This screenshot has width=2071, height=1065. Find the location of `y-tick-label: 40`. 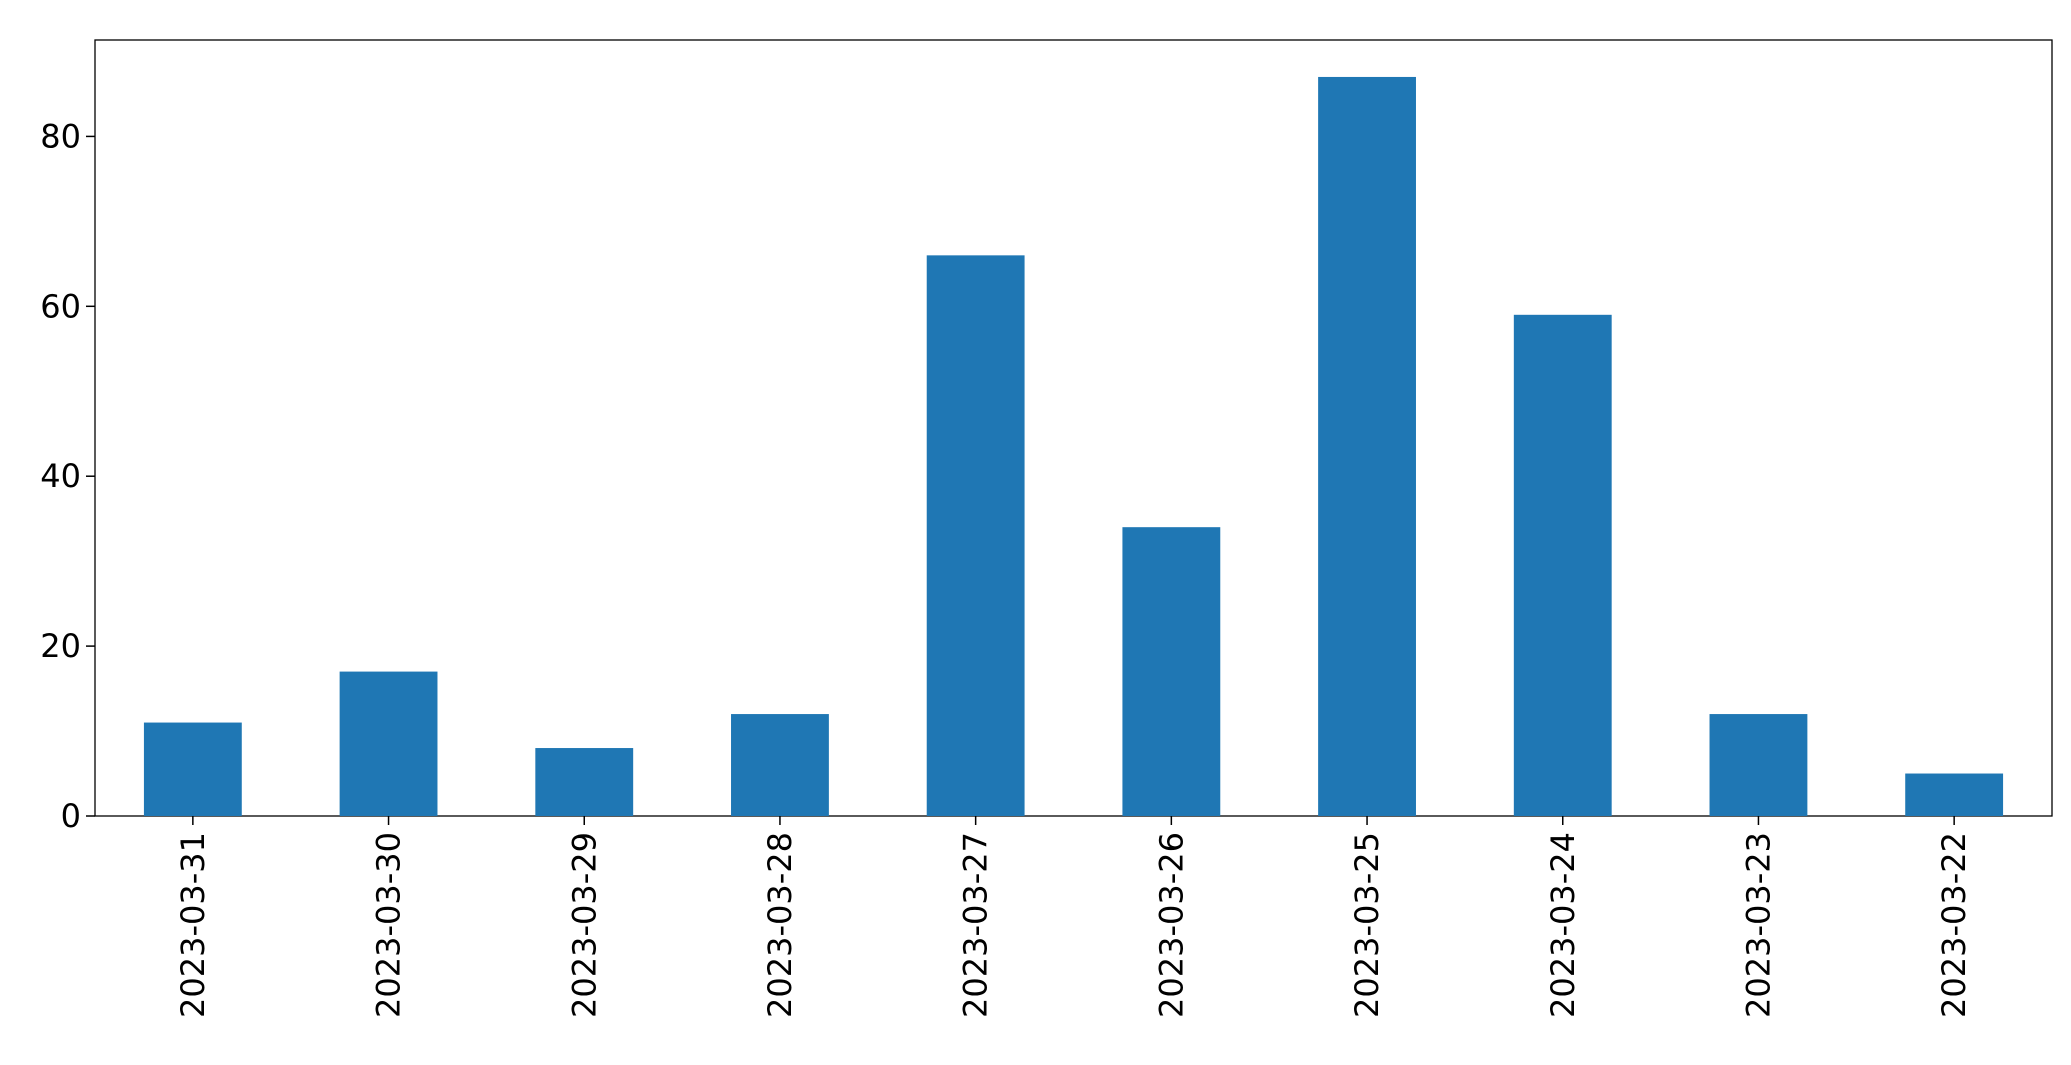

y-tick-label: 40 is located at coordinates (60, 476).